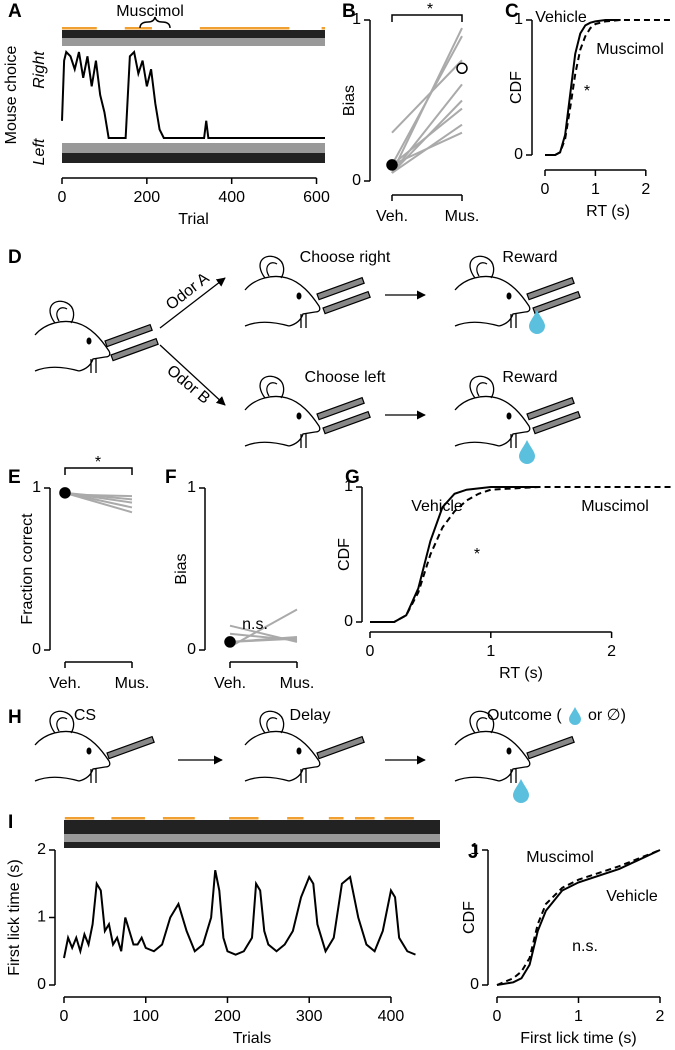 The image size is (675, 1050). Describe the element at coordinates (181, 568) in the screenshot. I see `y-axis-label: Bias` at that location.